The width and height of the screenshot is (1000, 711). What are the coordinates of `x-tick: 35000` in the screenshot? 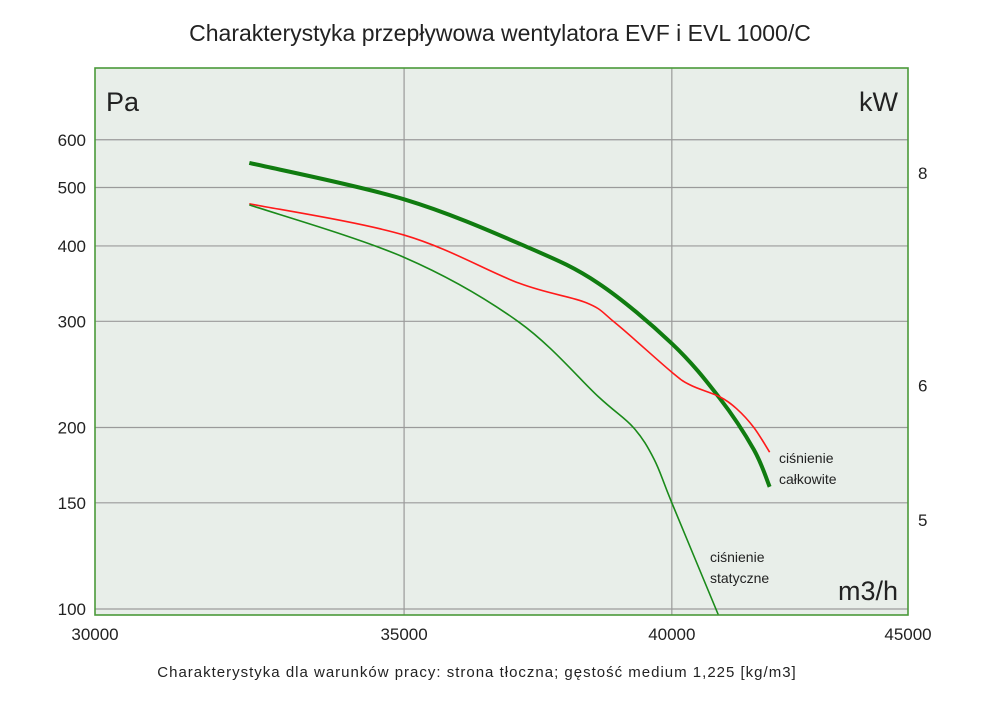 It's located at (403, 634).